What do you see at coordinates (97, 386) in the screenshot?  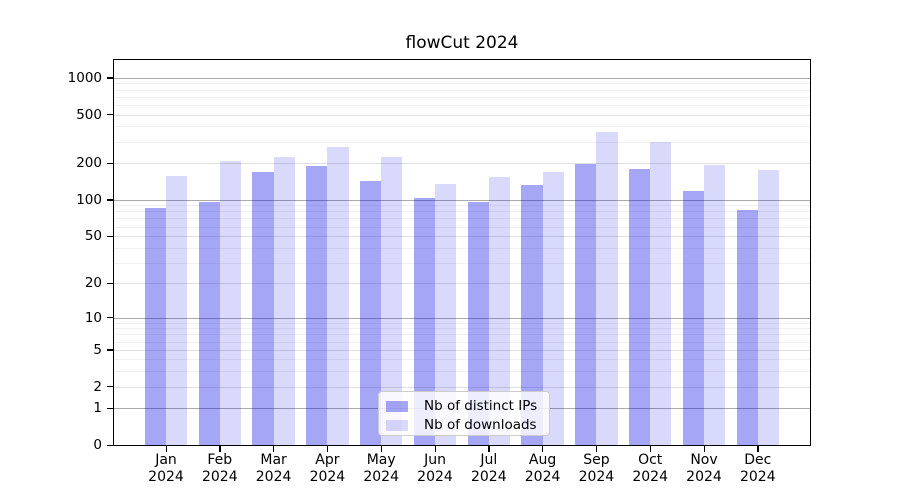 I see `y-tick-label-2: 2` at bounding box center [97, 386].